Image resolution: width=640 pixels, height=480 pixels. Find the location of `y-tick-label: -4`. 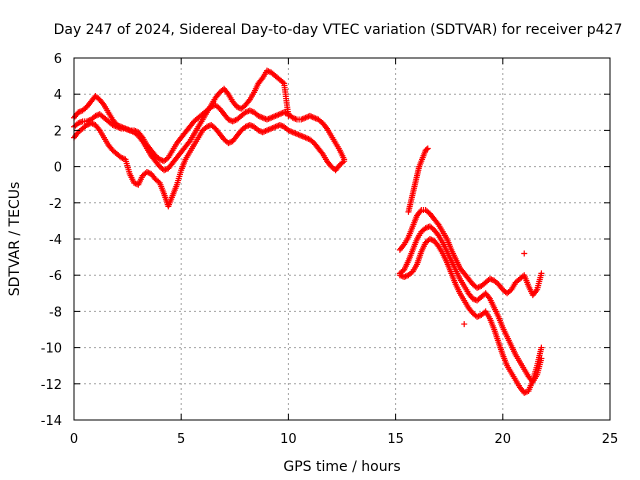

y-tick-label: -4 is located at coordinates (55, 240).